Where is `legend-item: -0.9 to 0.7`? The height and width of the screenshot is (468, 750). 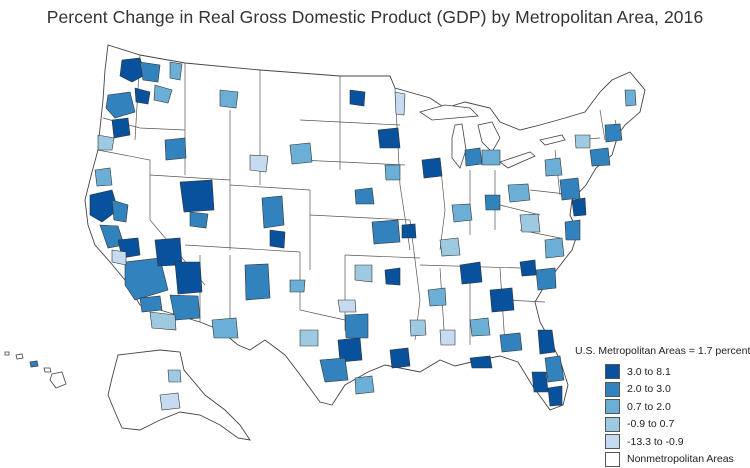
legend-item: -0.9 to 0.7 is located at coordinates (662, 425).